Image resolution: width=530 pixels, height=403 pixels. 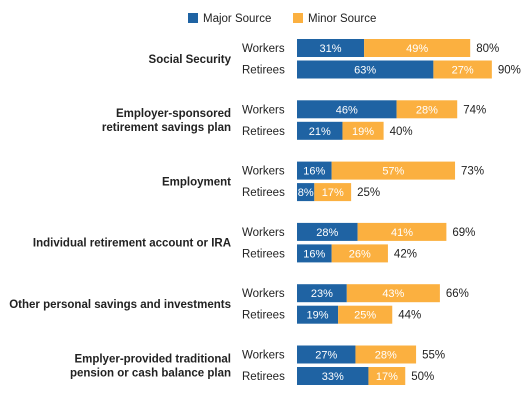 I want to click on bar-total-label: 90%, so click(x=509, y=71).